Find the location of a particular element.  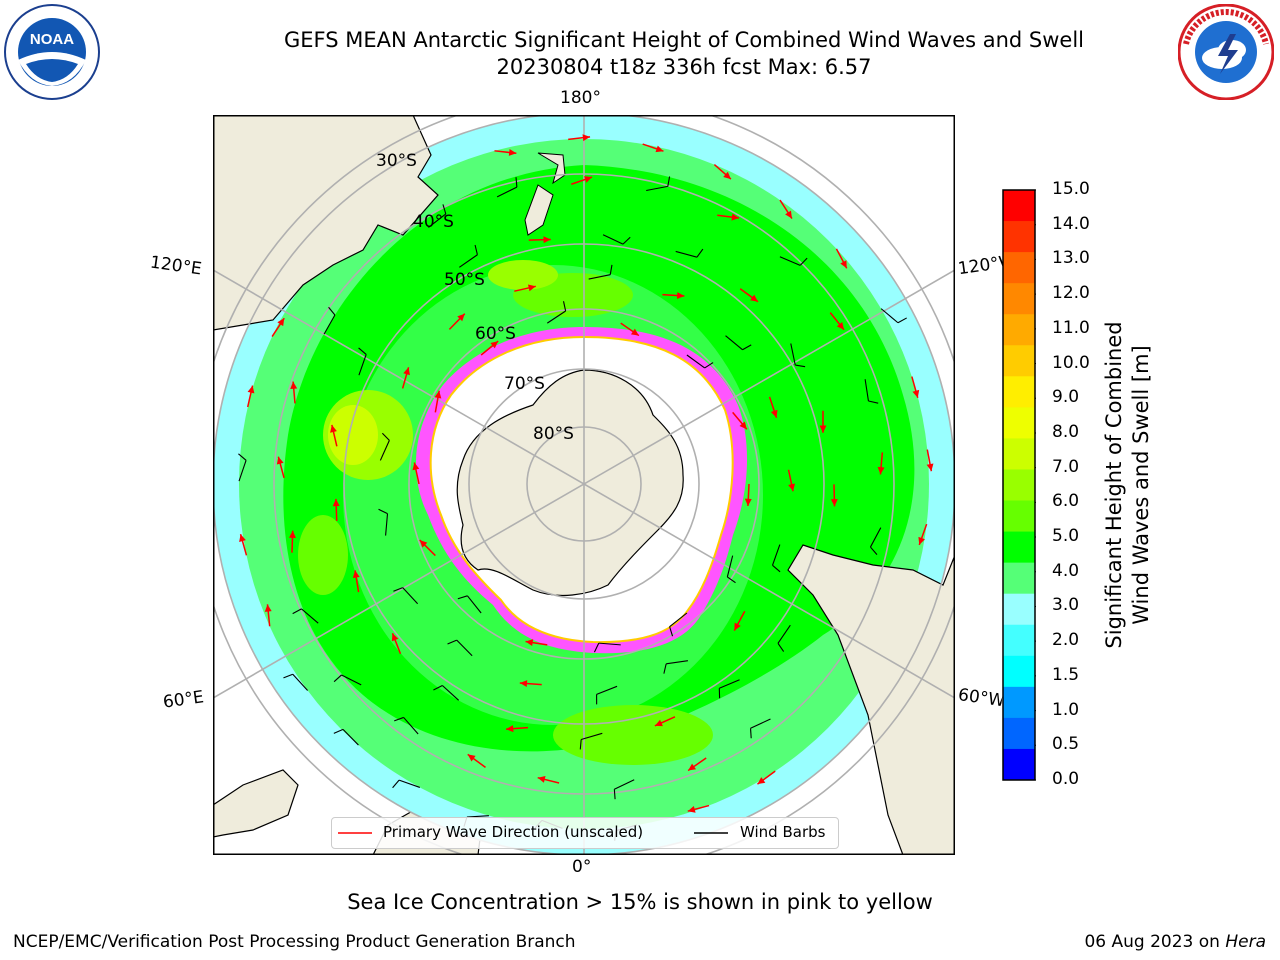

date-value: 06 Aug 2023 on is located at coordinates (1152, 942).